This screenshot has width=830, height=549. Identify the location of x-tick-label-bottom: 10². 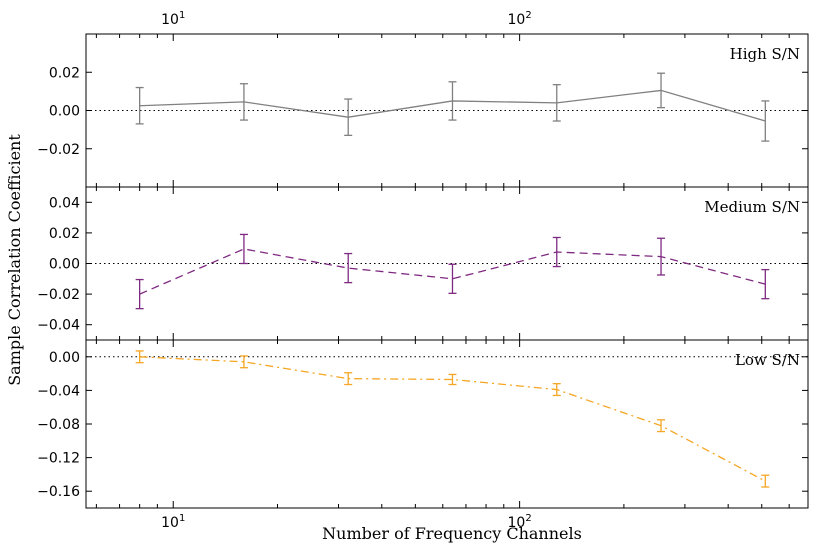
(520, 522).